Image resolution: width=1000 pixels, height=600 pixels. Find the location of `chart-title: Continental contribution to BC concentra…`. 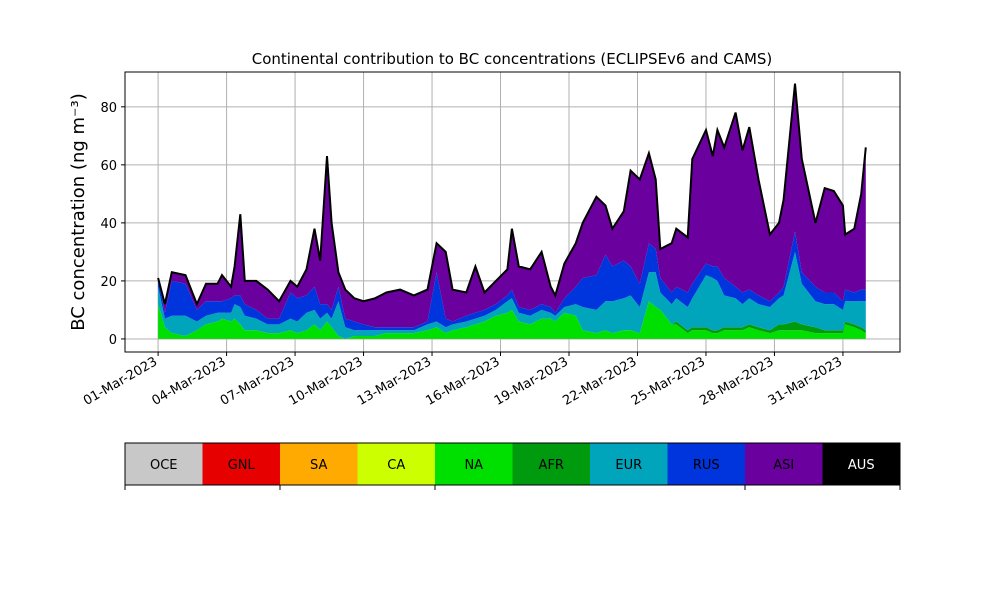

chart-title: Continental contribution to BC concentra… is located at coordinates (512, 59).